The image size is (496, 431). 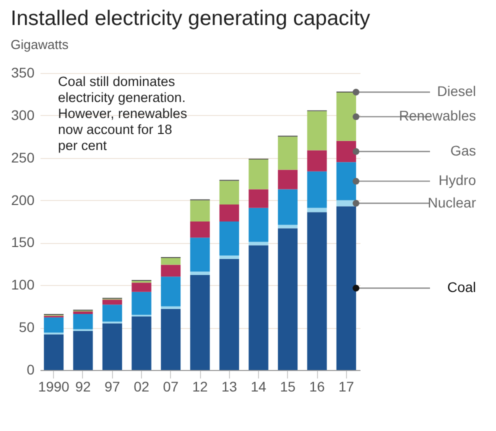 I want to click on y-tick-label: 200, so click(x=23, y=200).